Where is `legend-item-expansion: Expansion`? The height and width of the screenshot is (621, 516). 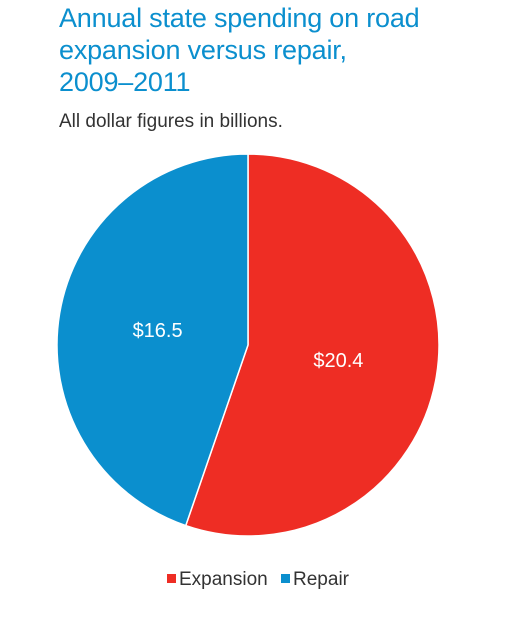 legend-item-expansion: Expansion is located at coordinates (217, 580).